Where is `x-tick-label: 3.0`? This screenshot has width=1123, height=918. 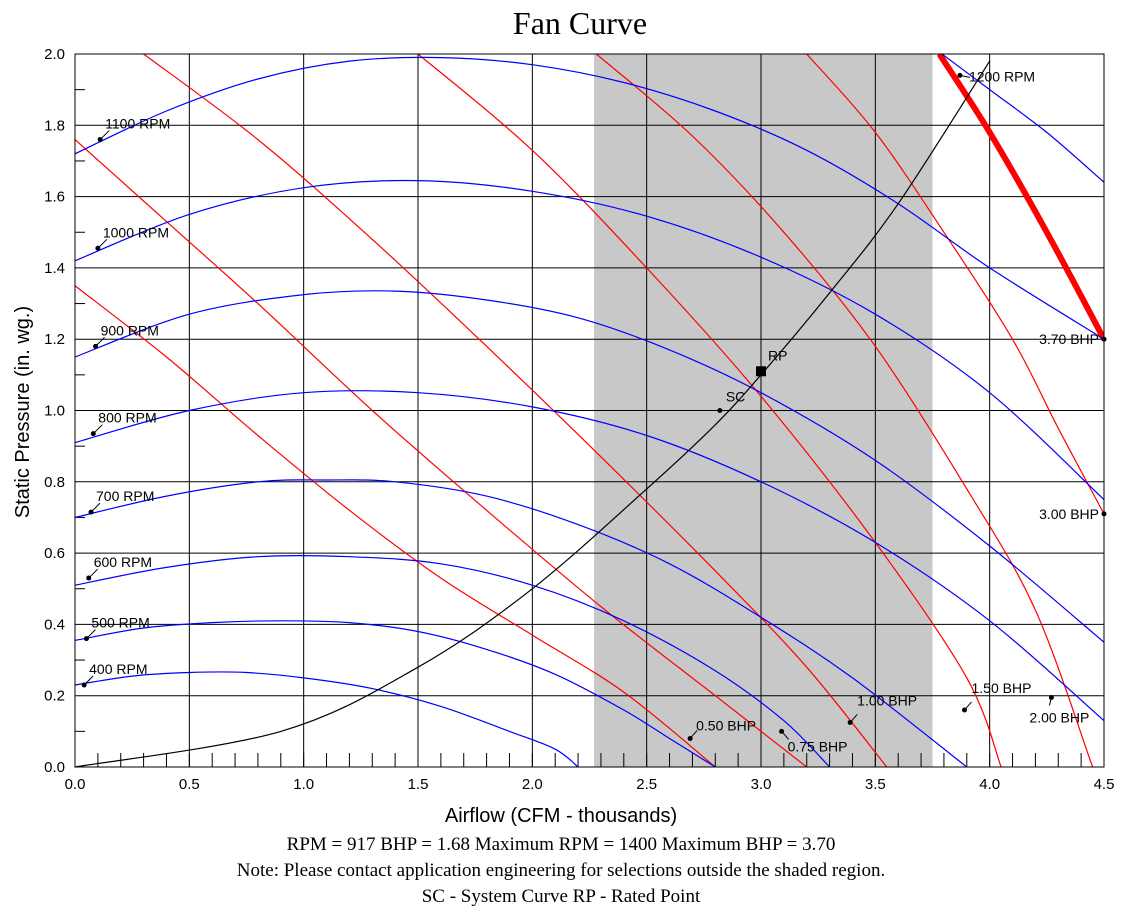 x-tick-label: 3.0 is located at coordinates (761, 784).